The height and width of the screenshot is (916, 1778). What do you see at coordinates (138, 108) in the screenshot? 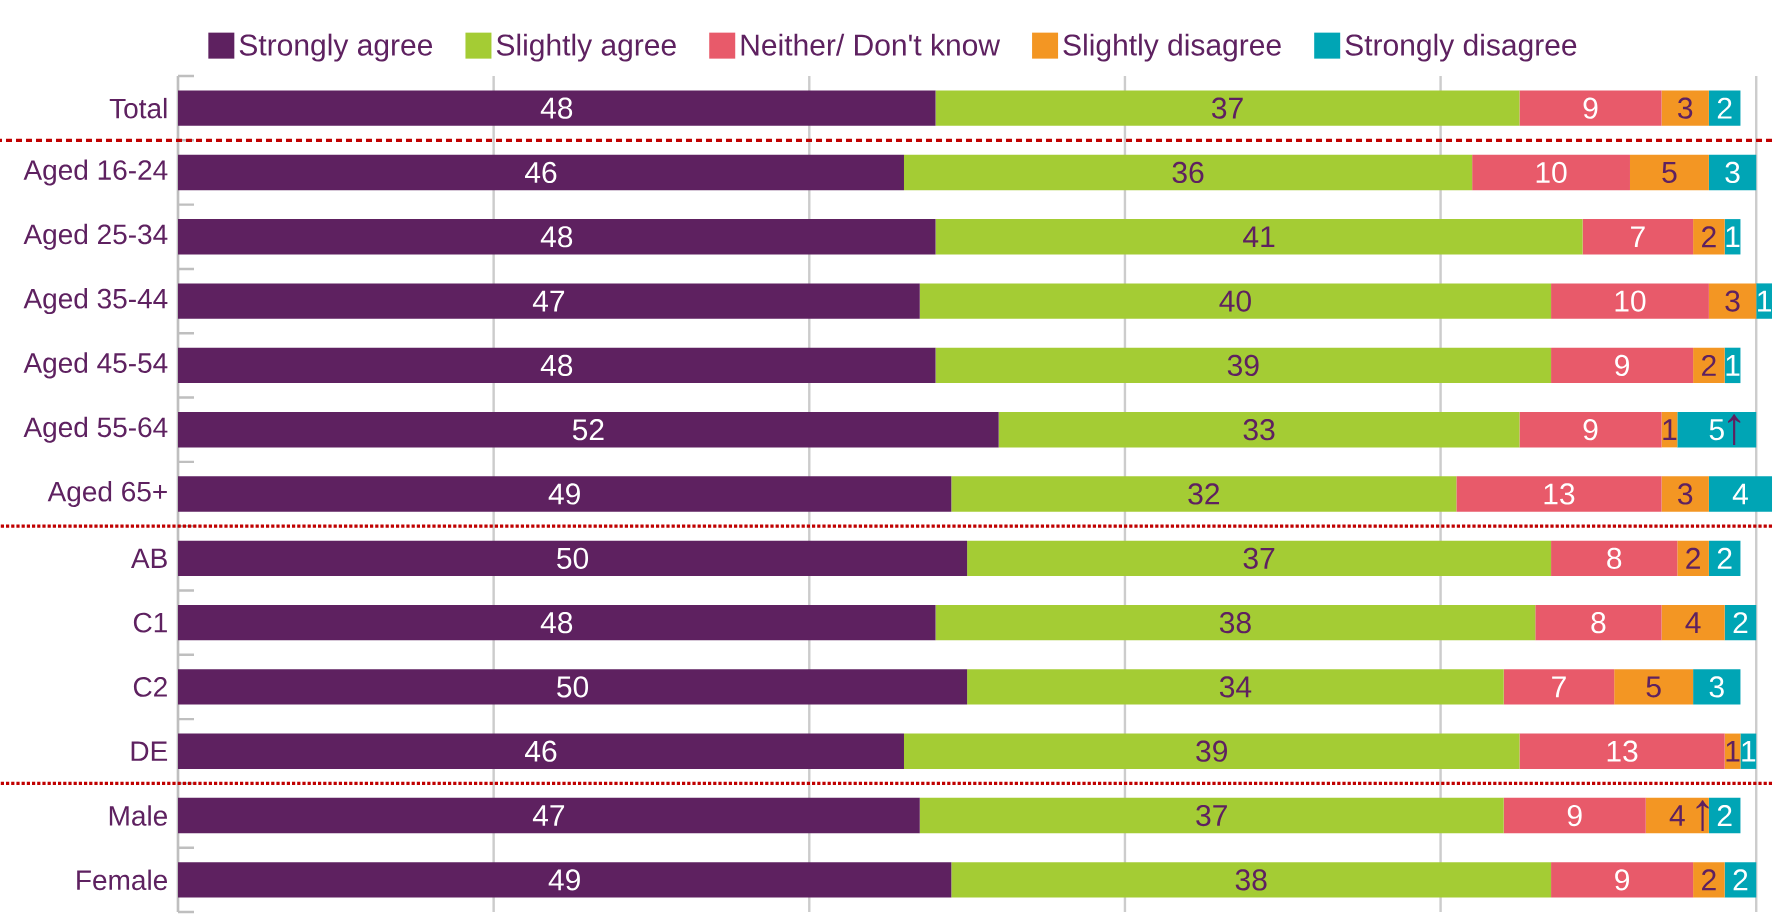
I see `y-tick-label: Total` at bounding box center [138, 108].